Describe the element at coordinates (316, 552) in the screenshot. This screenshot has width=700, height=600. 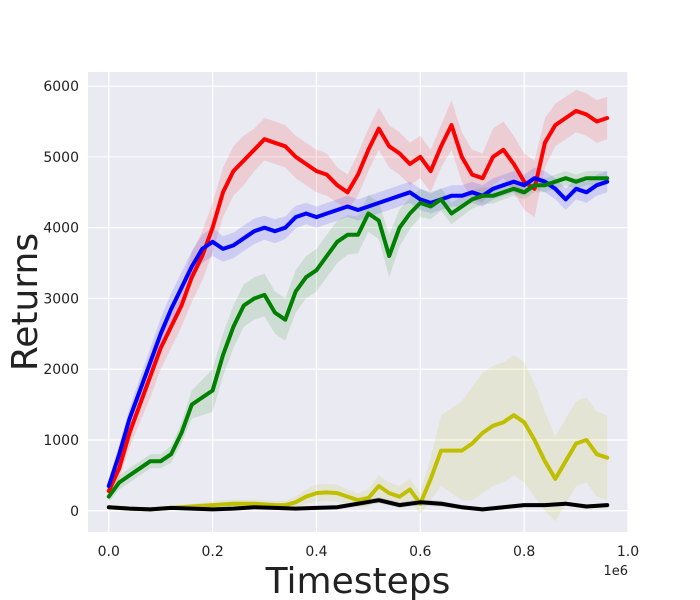
I see `x-tick-label: 0.4` at that location.